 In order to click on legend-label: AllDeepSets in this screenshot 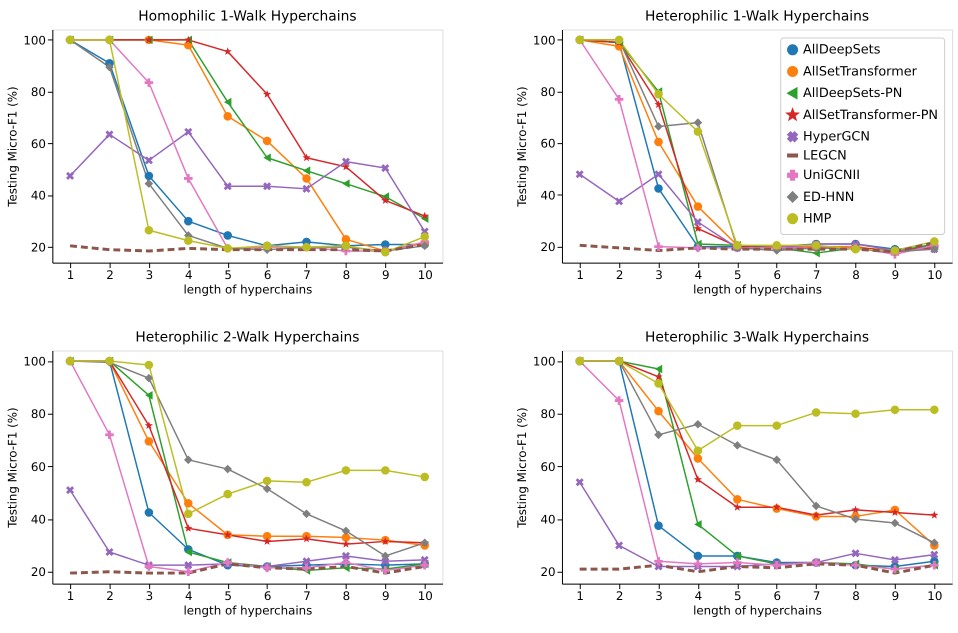, I will do `click(841, 50)`.